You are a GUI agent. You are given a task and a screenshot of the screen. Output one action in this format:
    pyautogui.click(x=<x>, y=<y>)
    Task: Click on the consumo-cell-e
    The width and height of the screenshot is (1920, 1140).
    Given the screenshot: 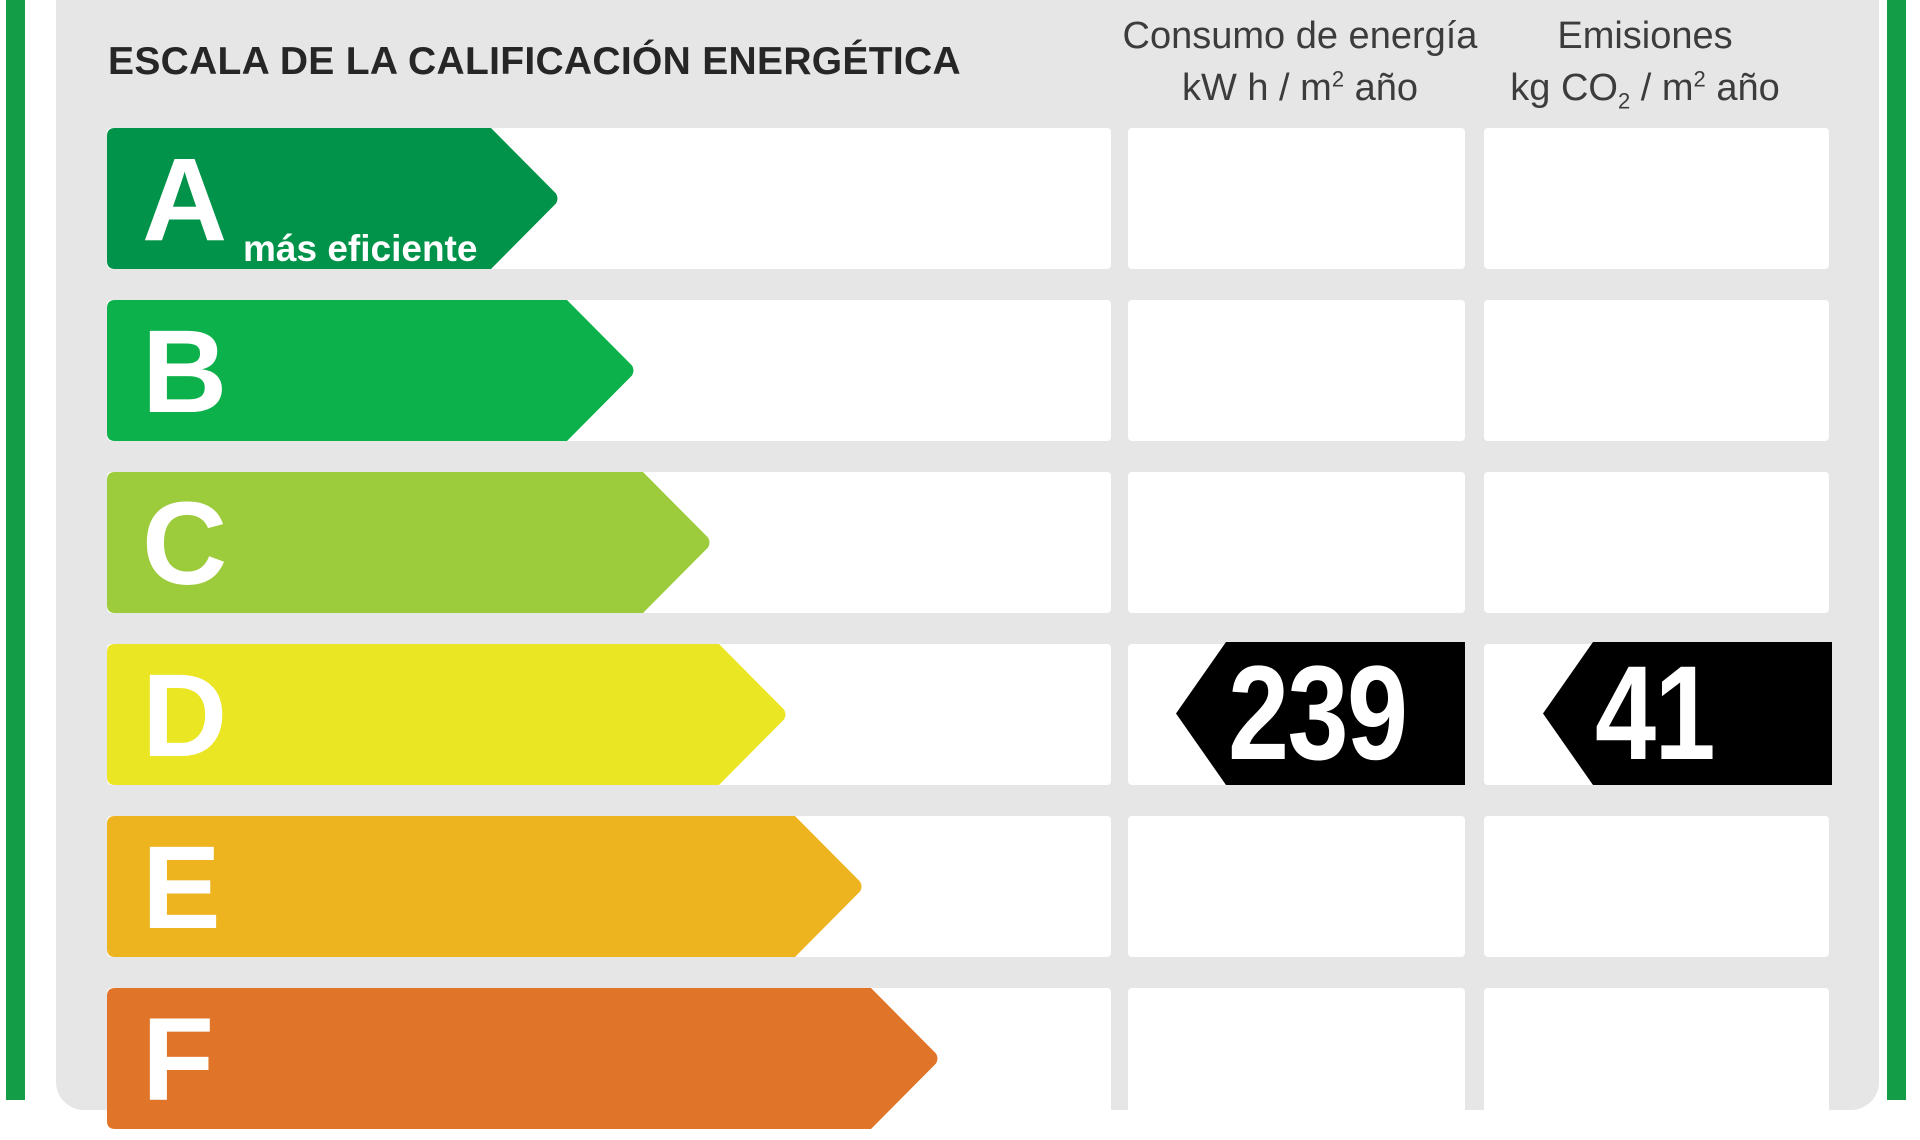 What is the action you would take?
    pyautogui.click(x=1296, y=886)
    